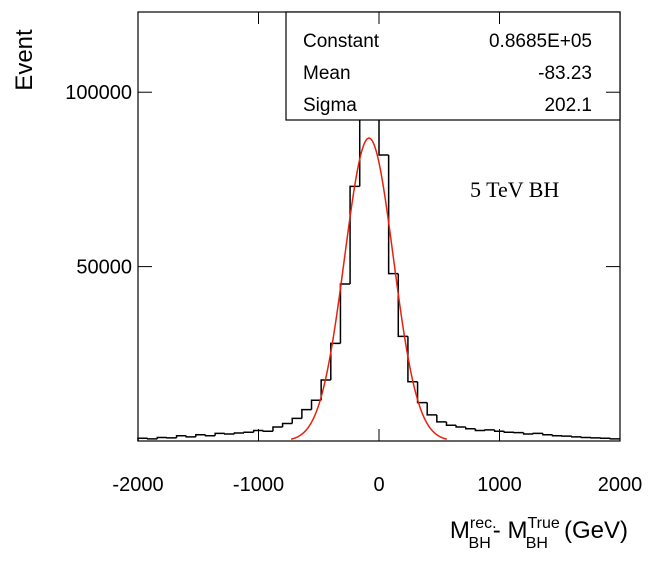 This screenshot has height=562, width=656. I want to click on x-tick-label: -2000, so click(137, 485).